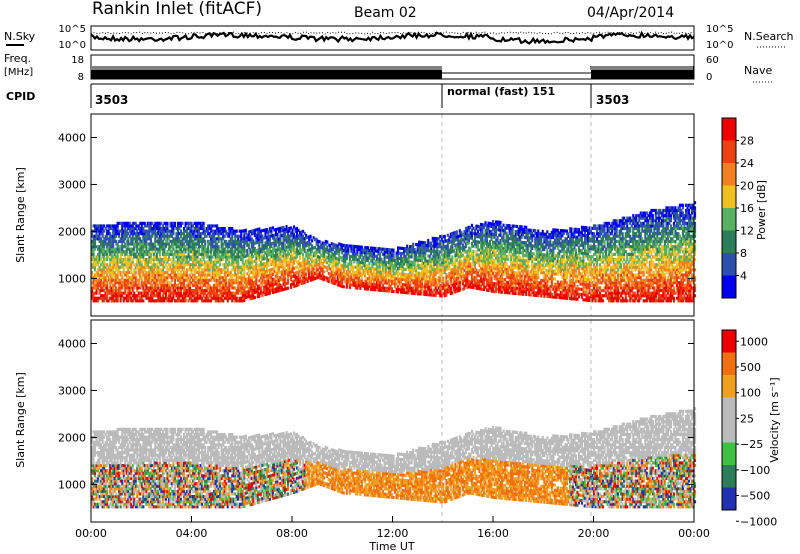  What do you see at coordinates (111, 100) in the screenshot?
I see `cpid-segment-1: 3503` at bounding box center [111, 100].